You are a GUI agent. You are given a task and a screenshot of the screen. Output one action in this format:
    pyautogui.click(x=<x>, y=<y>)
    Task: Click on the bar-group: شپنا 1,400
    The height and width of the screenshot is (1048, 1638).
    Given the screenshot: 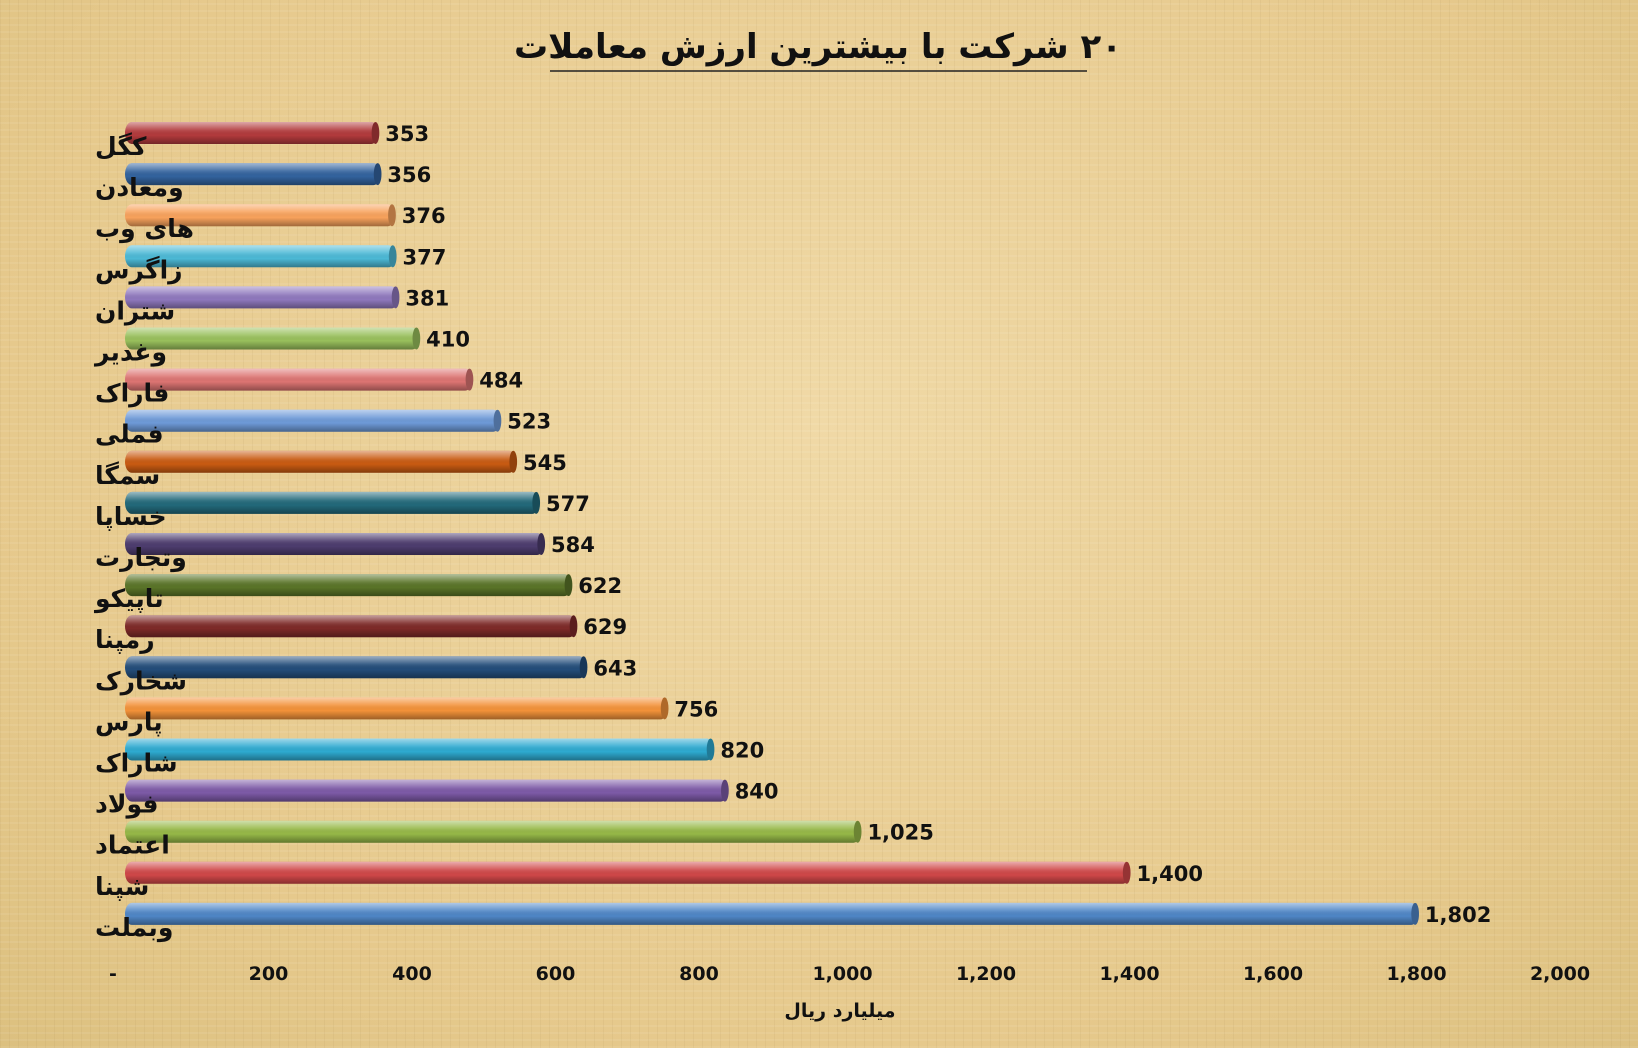 What is the action you would take?
    pyautogui.click(x=649, y=881)
    